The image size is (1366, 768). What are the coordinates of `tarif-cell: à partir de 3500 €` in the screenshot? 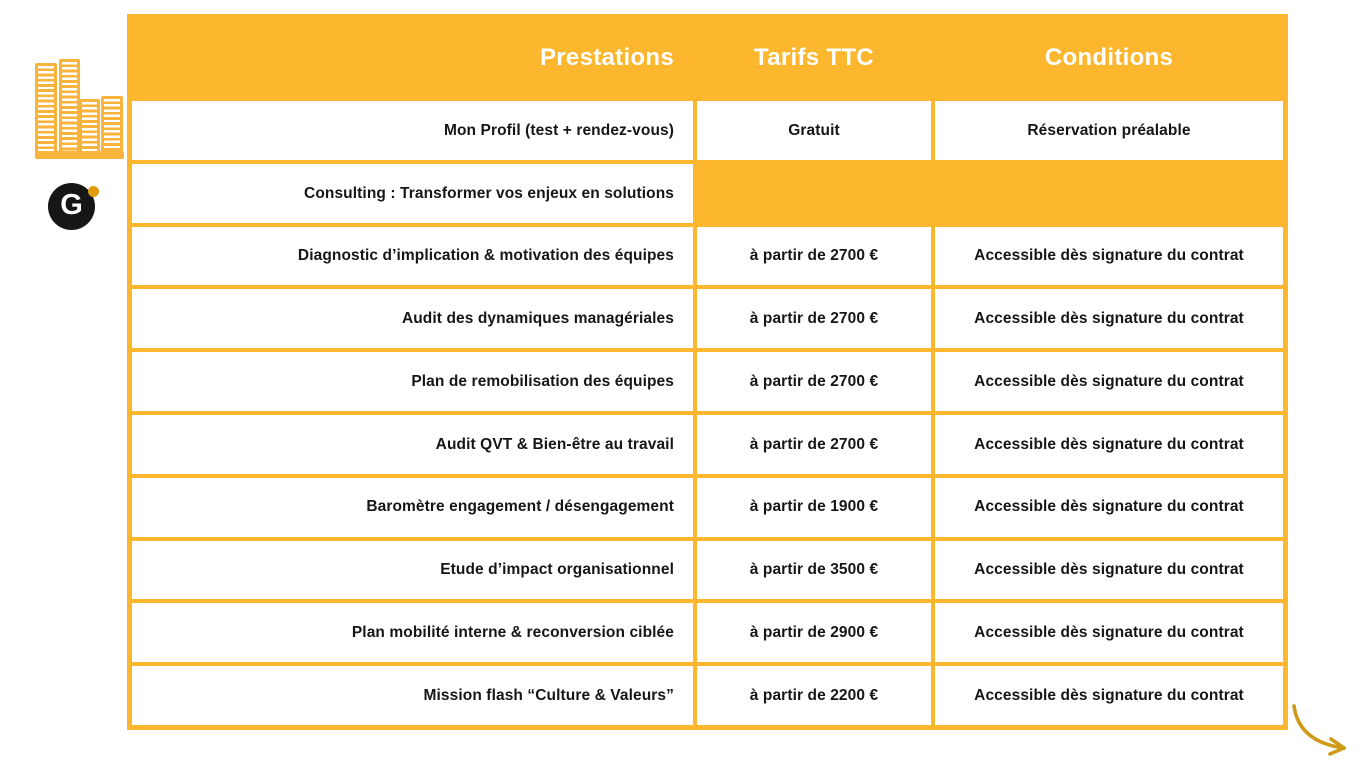 It's located at (814, 570).